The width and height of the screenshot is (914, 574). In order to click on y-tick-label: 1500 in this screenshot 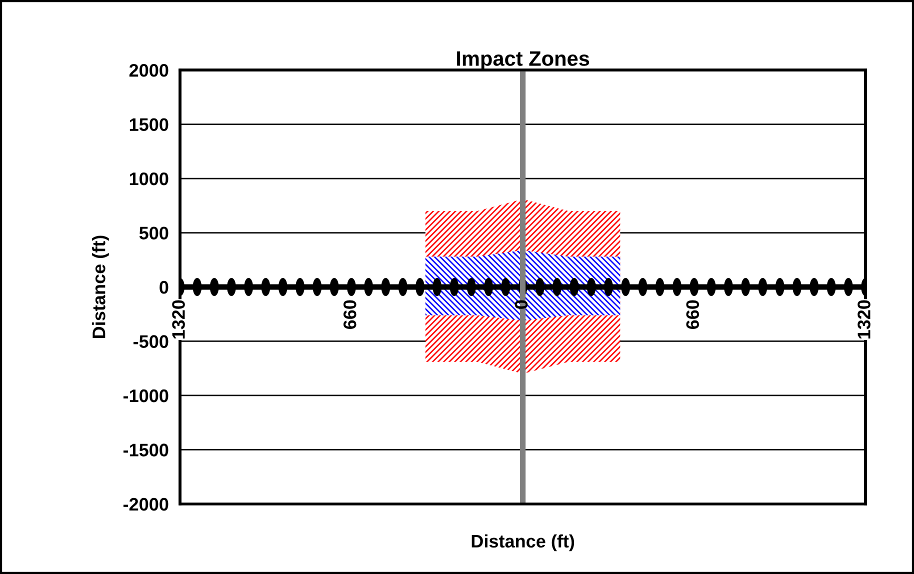, I will do `click(149, 124)`.